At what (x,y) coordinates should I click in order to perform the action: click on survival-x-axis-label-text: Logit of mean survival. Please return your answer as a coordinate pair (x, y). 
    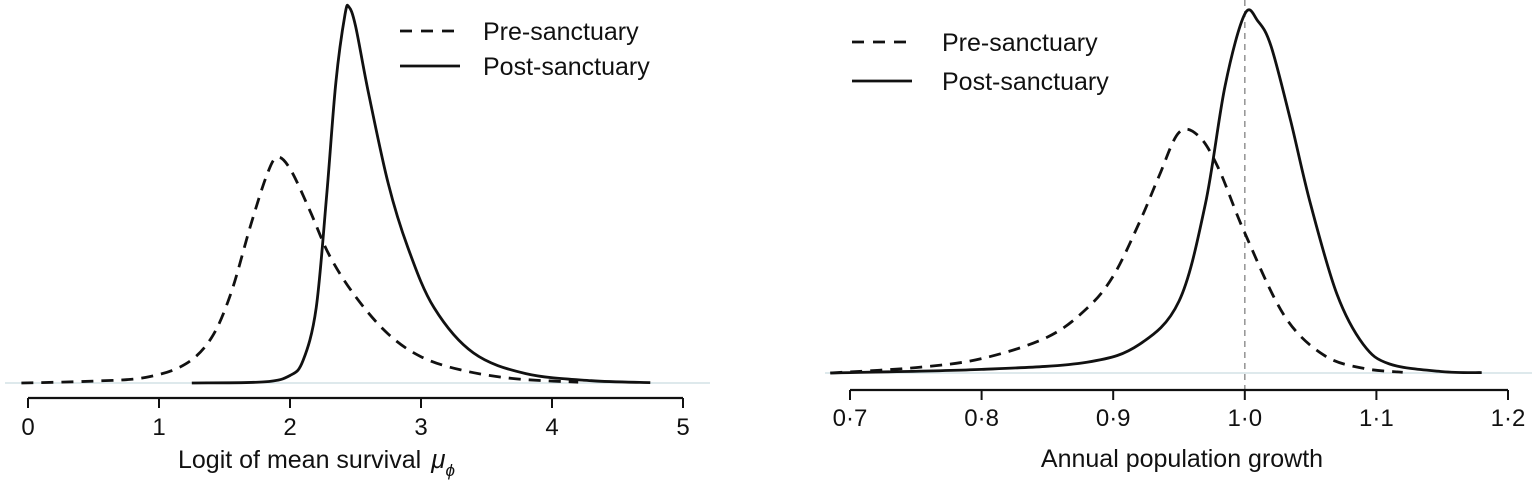
    Looking at the image, I should click on (299, 460).